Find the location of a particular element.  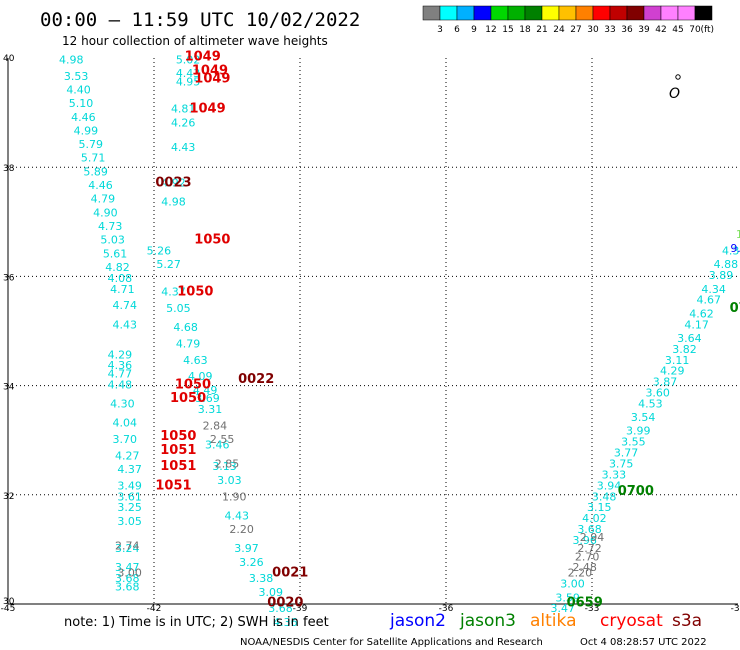

legend-entry: jason2 is located at coordinates (417, 621).